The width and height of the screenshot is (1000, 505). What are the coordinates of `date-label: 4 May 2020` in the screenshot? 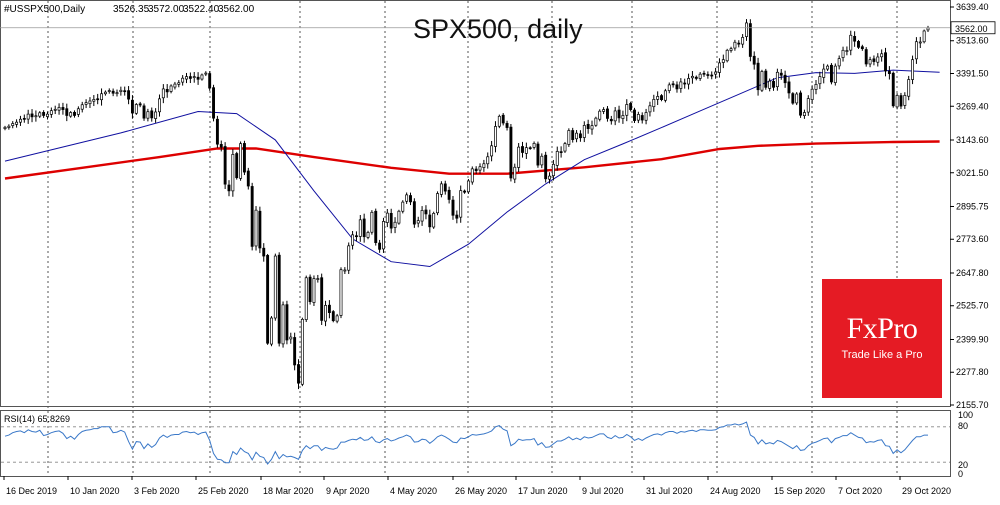 It's located at (413, 491).